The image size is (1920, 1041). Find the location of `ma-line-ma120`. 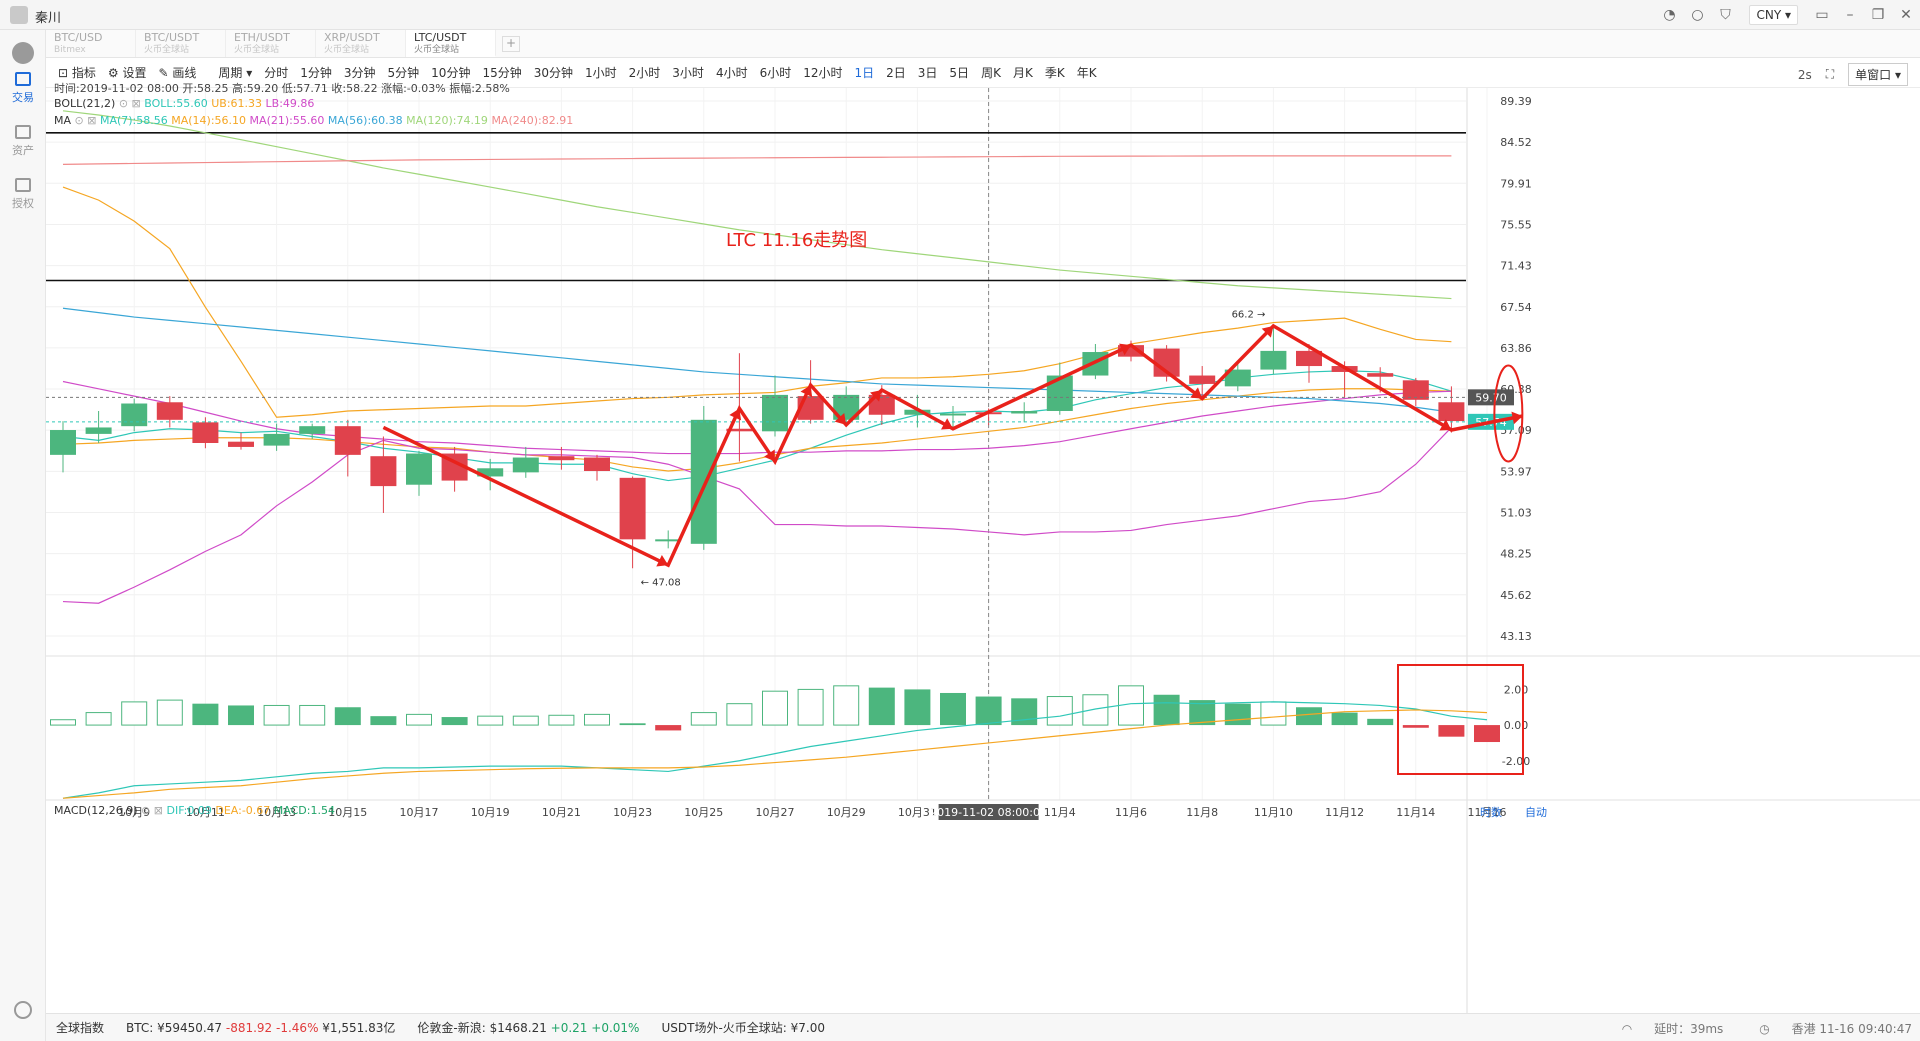

ma-line-ma120 is located at coordinates (757, 205).